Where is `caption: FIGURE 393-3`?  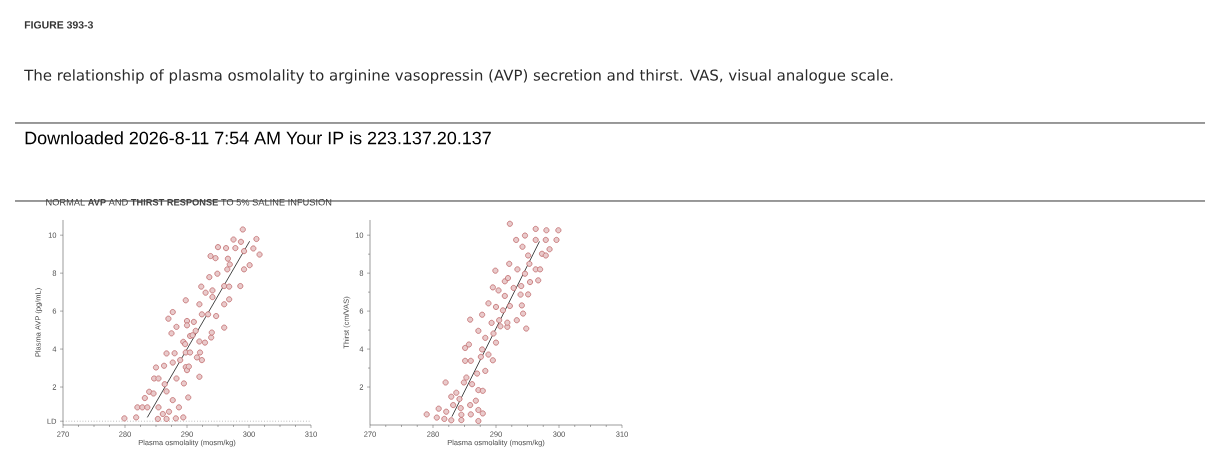 caption: FIGURE 393-3 is located at coordinates (58, 25).